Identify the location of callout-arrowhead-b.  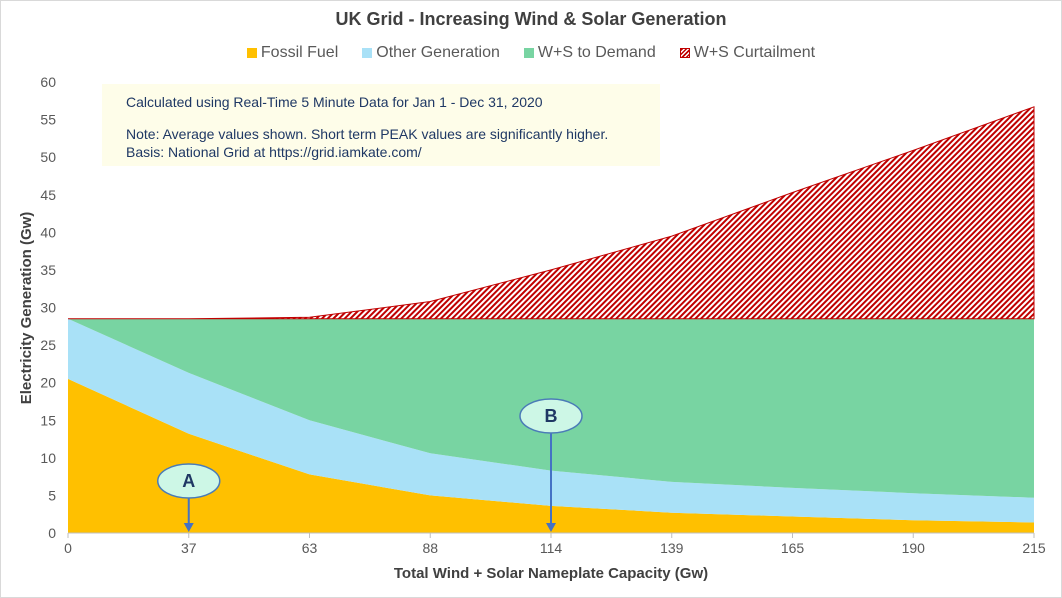
(551, 527).